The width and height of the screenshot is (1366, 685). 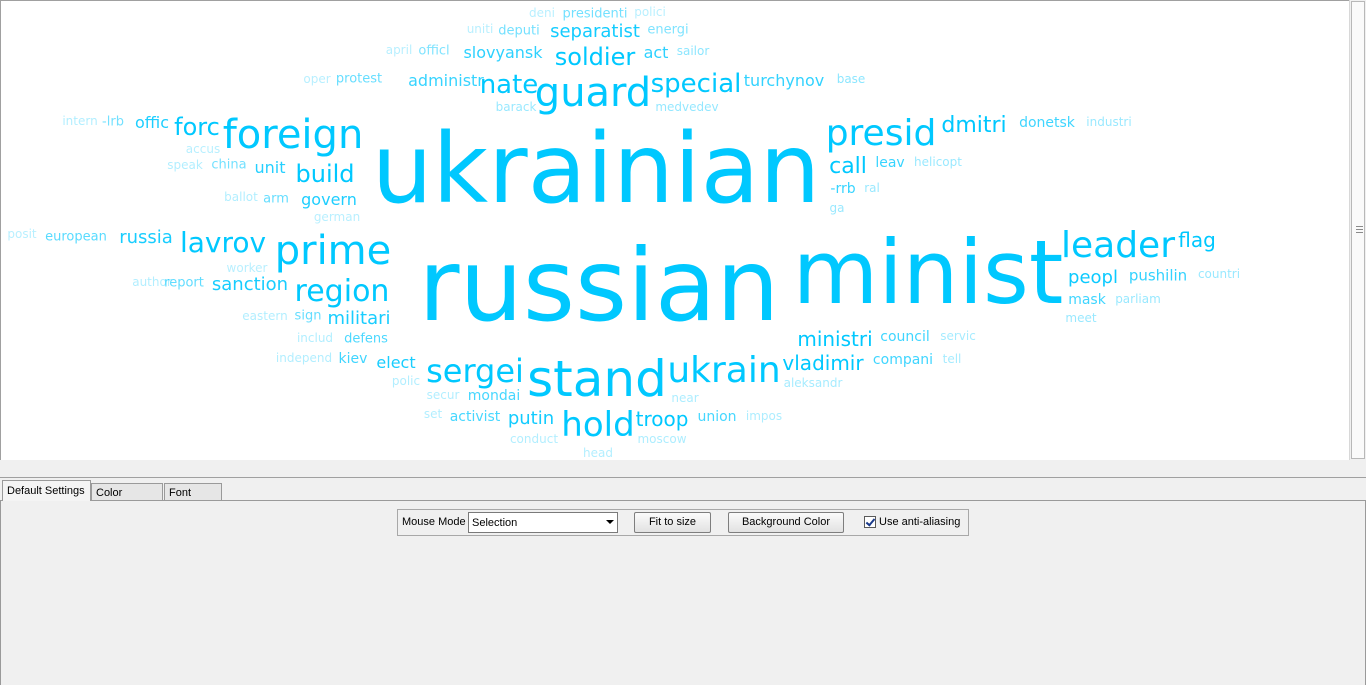 I want to click on word-accus: accus, so click(x=203, y=149).